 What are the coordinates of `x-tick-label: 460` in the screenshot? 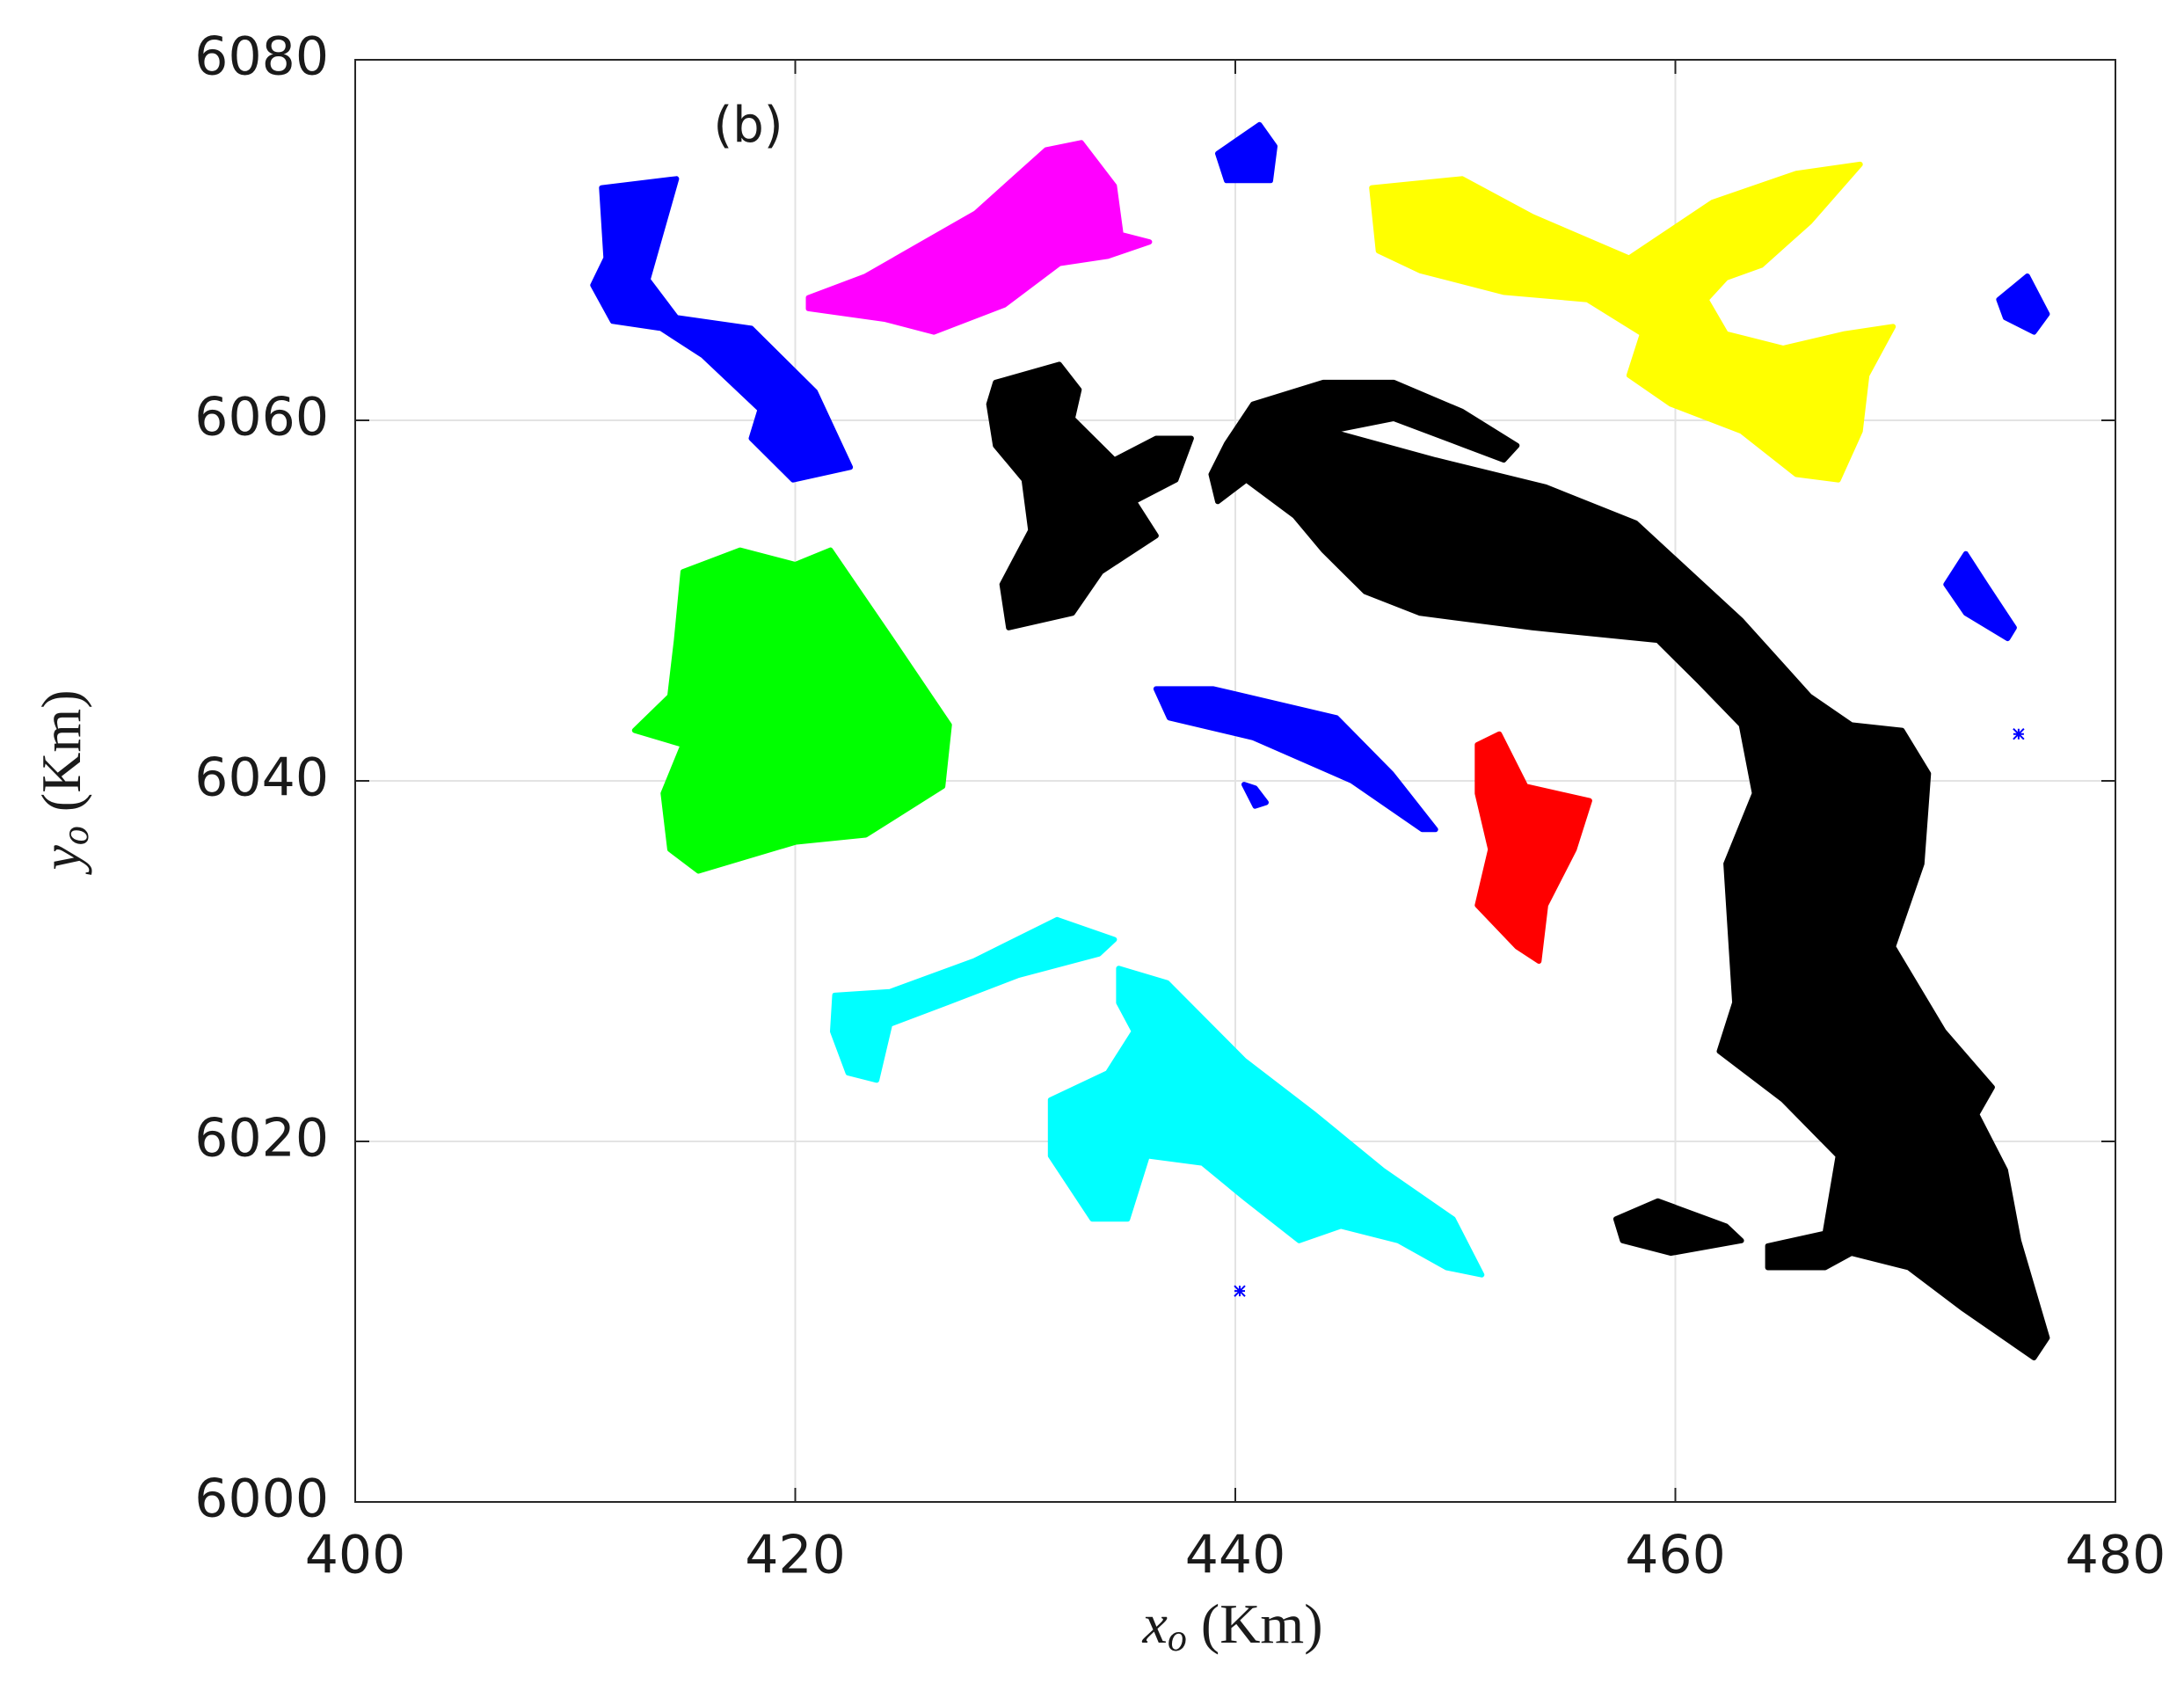 It's located at (1675, 1556).